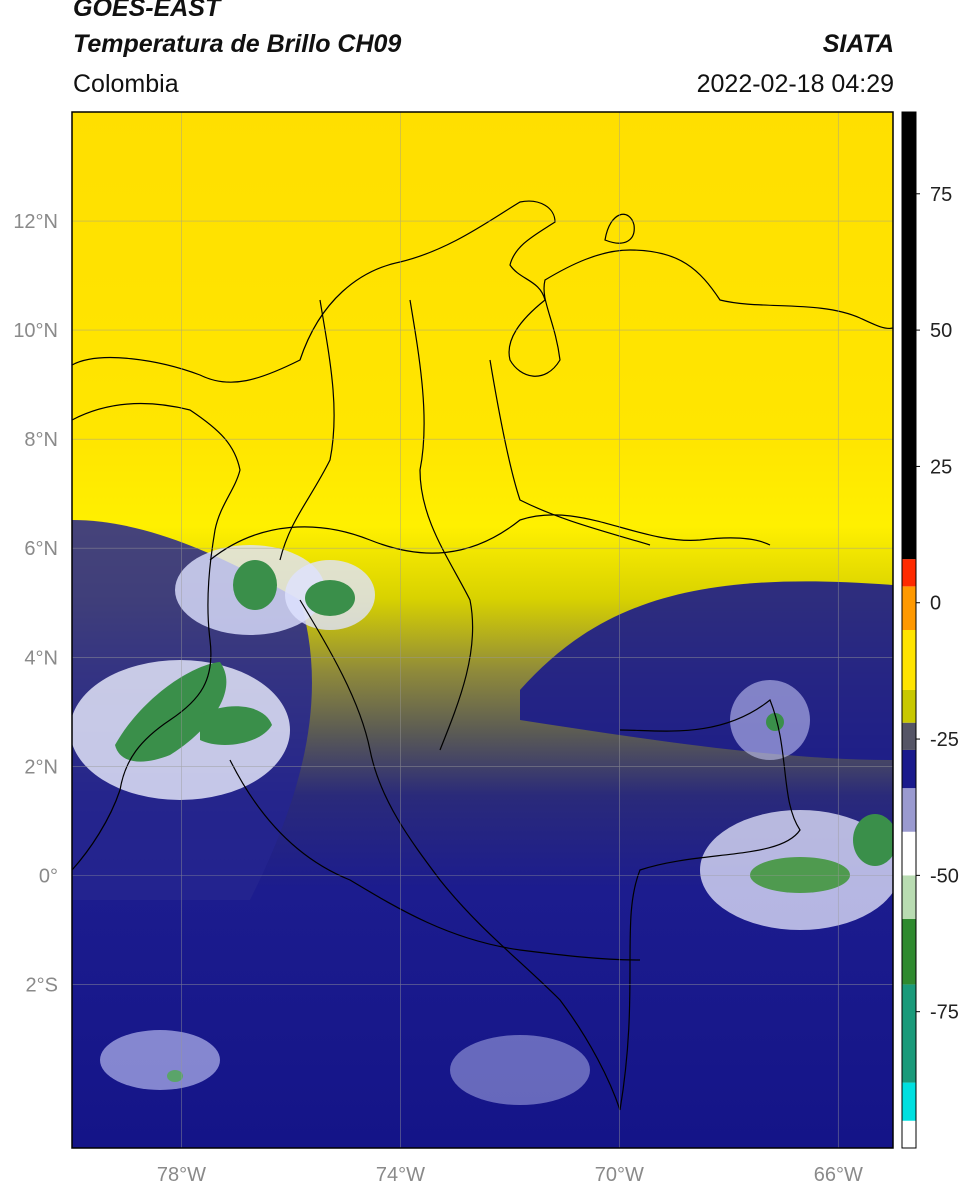 This screenshot has height=1190, width=966. I want to click on lon-tick-label: 74°W, so click(400, 1175).